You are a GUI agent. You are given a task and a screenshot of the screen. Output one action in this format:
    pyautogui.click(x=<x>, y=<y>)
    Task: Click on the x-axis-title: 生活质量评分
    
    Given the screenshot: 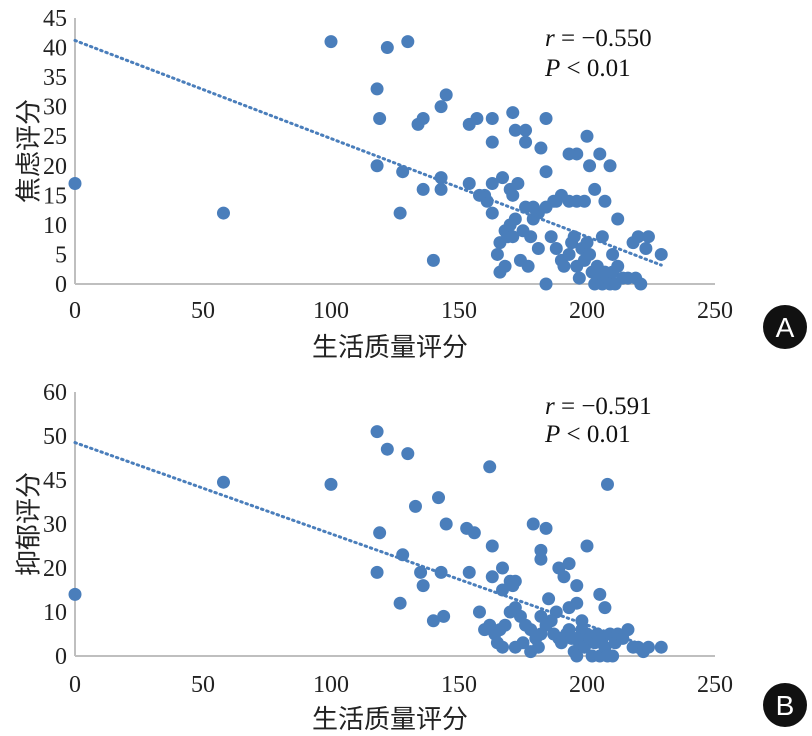 What is the action you would take?
    pyautogui.click(x=390, y=348)
    